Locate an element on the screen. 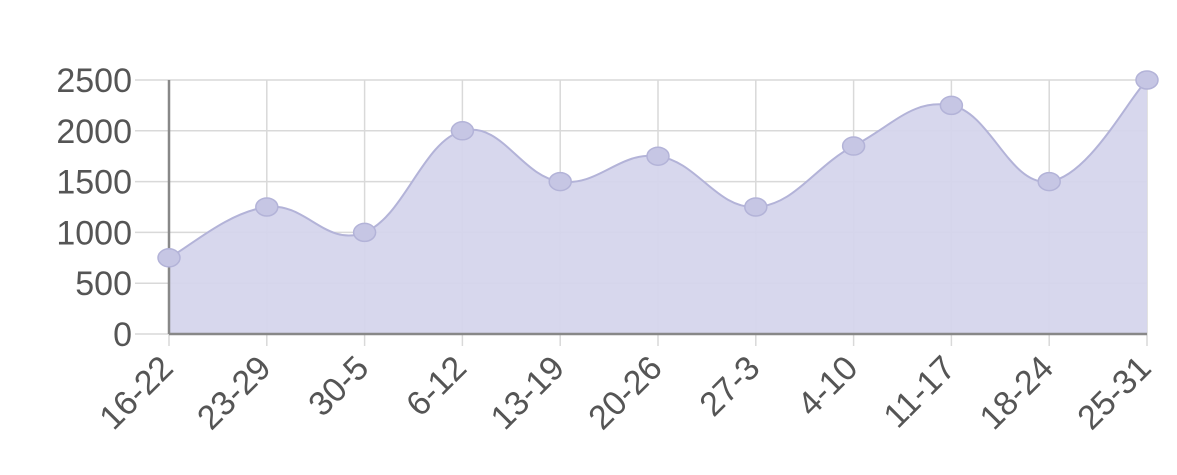 This screenshot has height=475, width=1177. y-tick-label: 1000 is located at coordinates (94, 233).